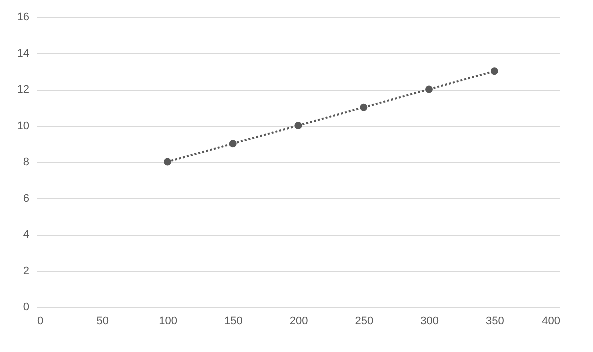  What do you see at coordinates (23, 54) in the screenshot?
I see `y-tick-label: 14` at bounding box center [23, 54].